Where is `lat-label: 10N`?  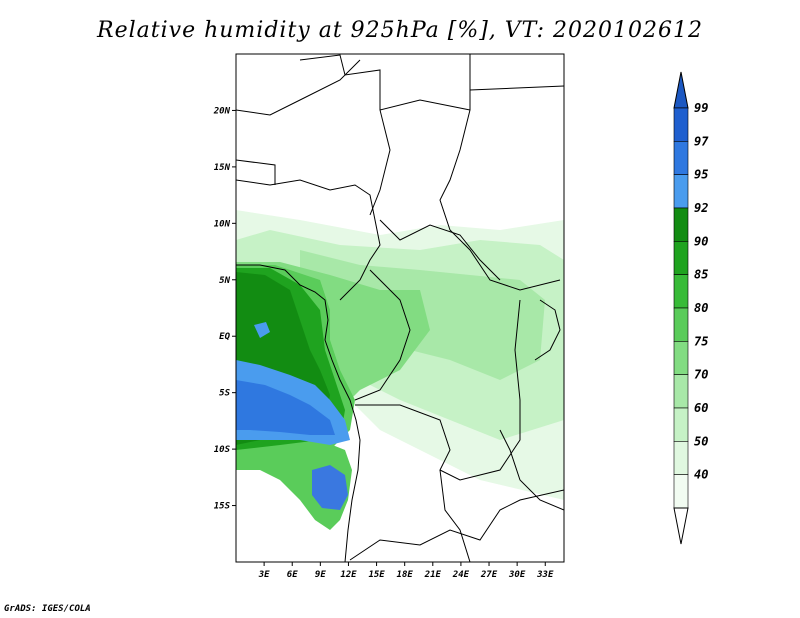 lat-label: 10N is located at coordinates (222, 224).